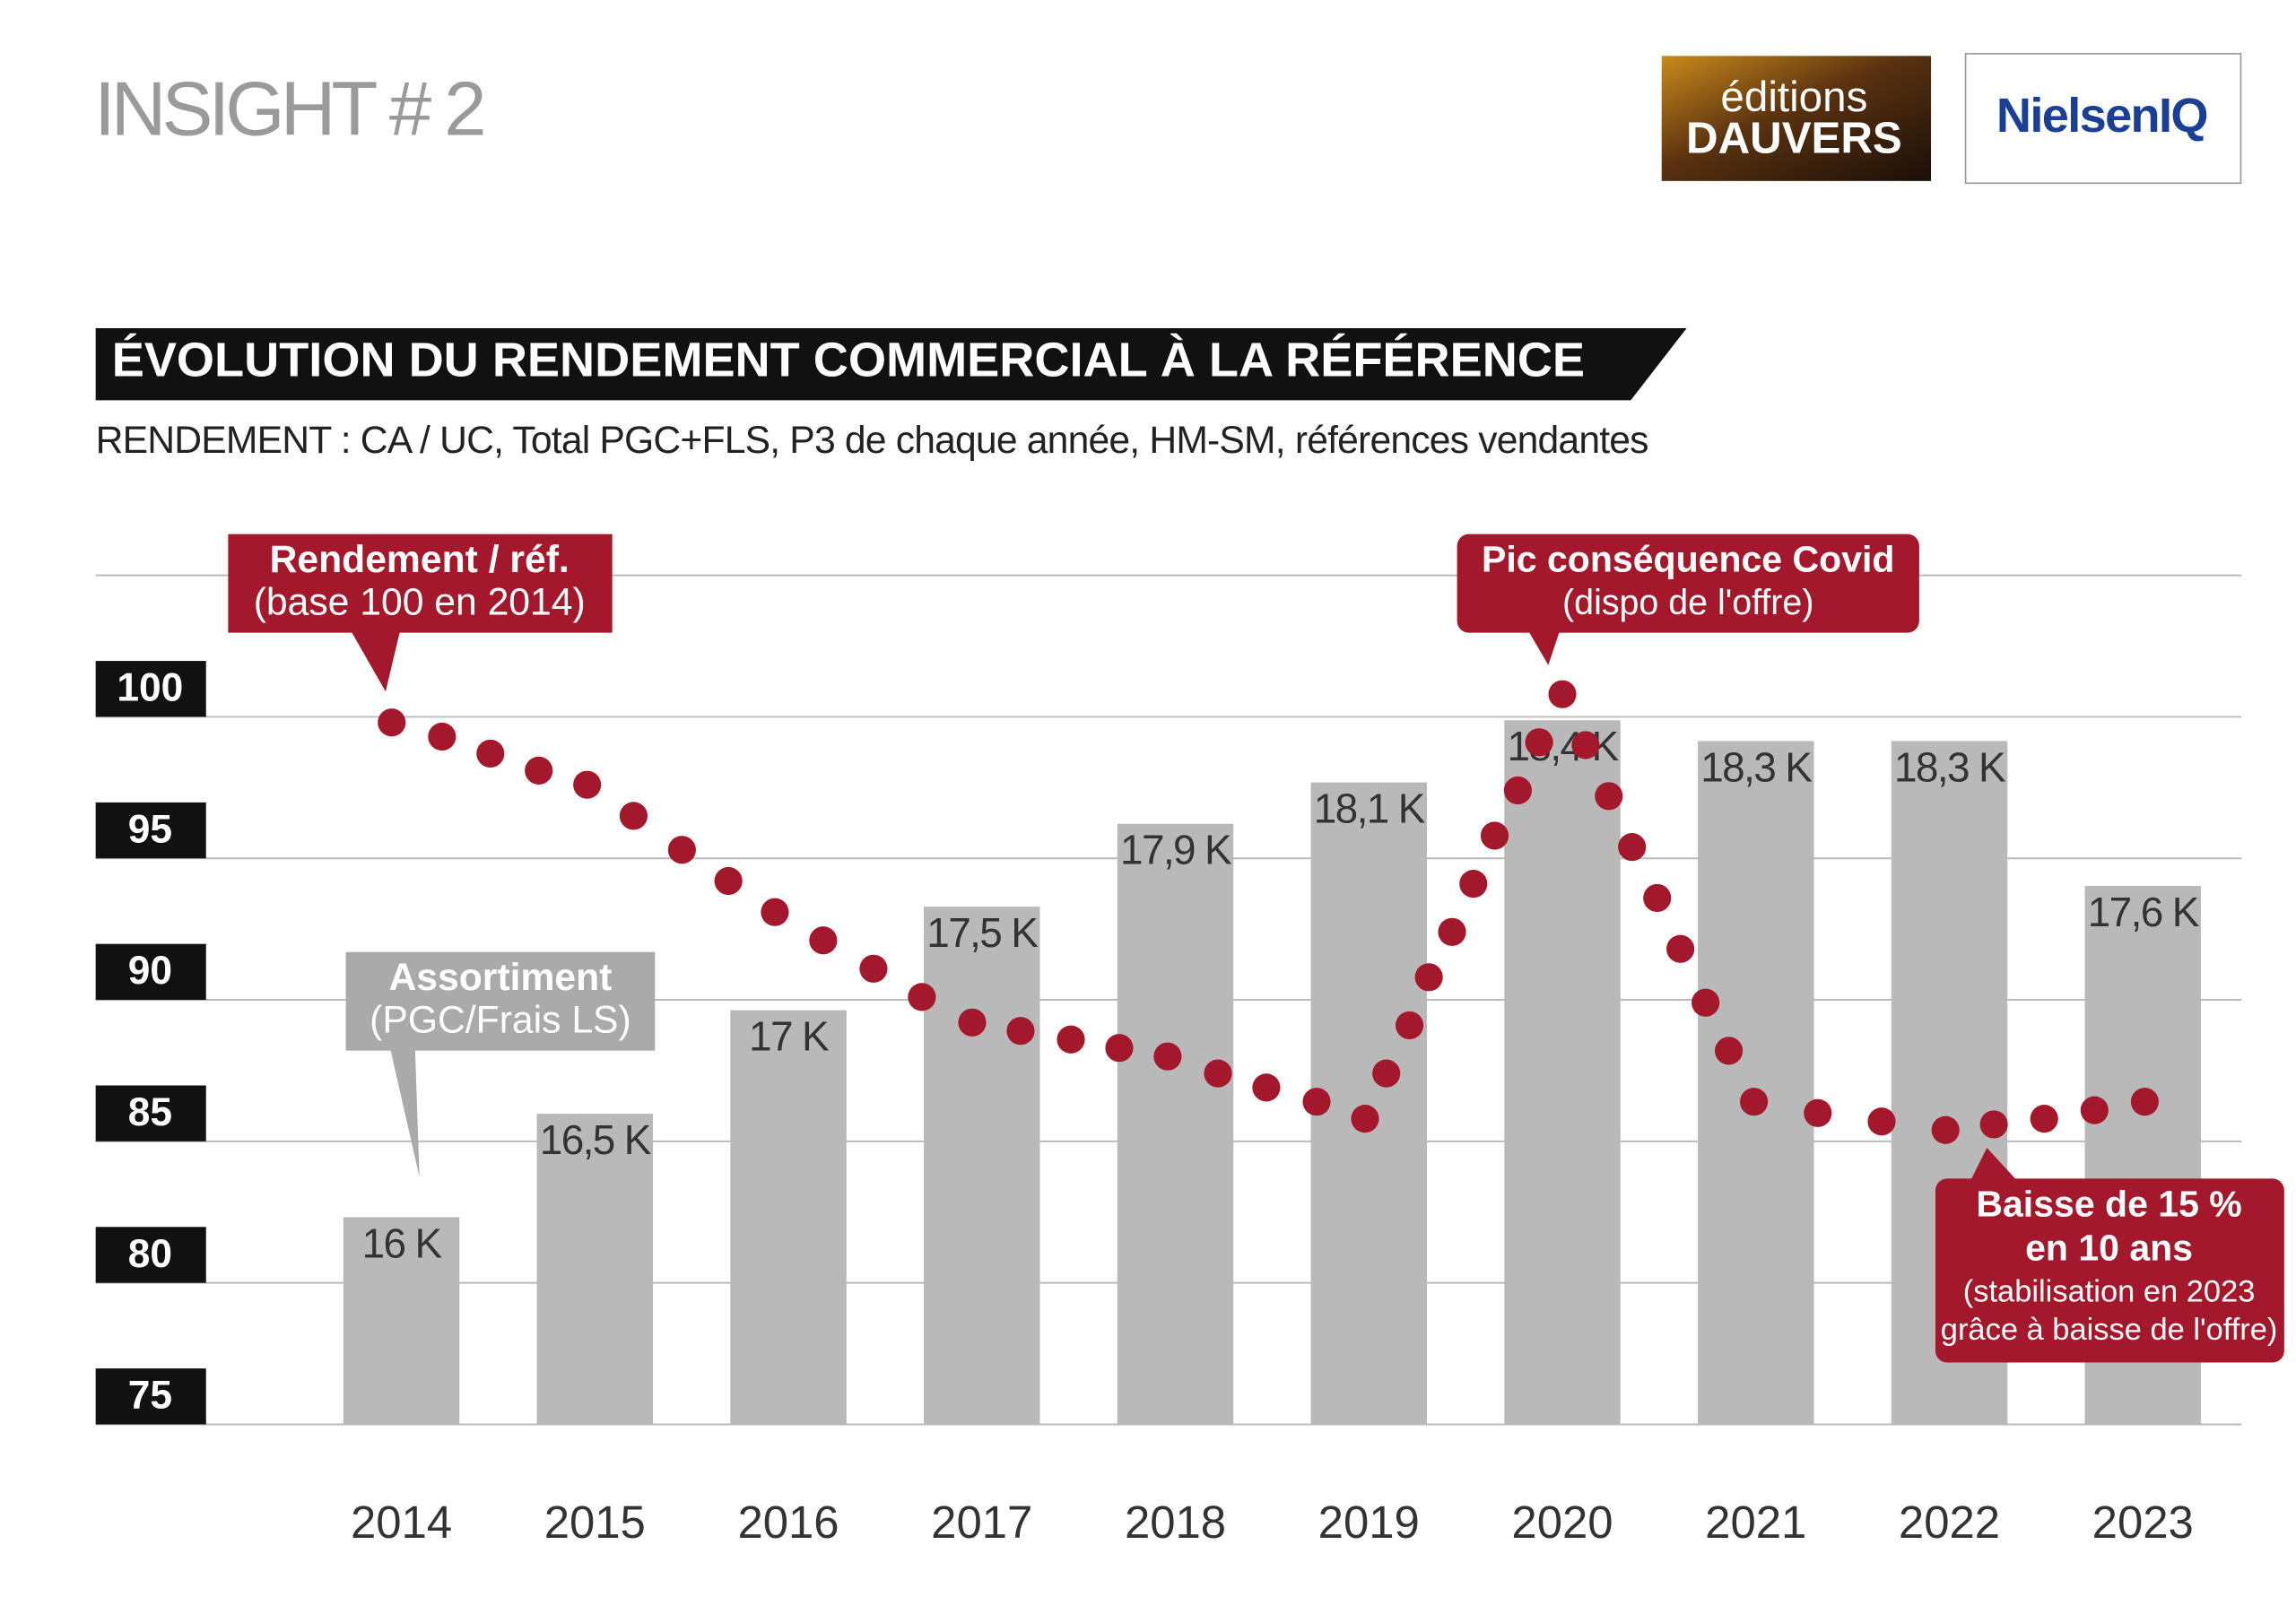 The width and height of the screenshot is (2296, 1623). I want to click on x-tick-label: 2018, so click(1175, 1522).